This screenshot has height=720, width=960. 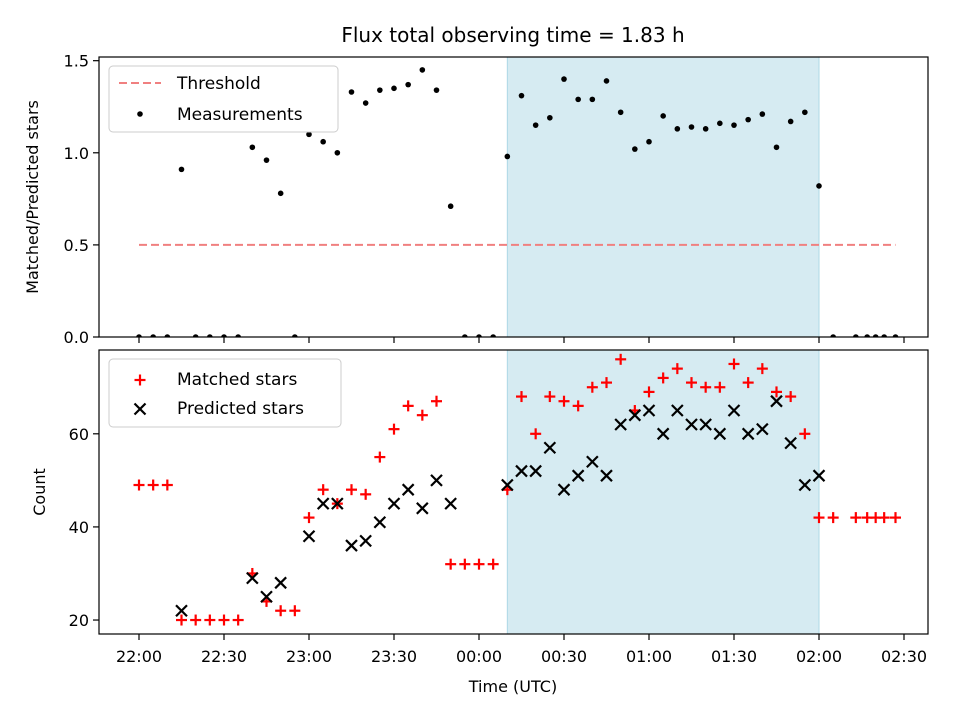 I want to click on bottom-panel-shade, so click(x=663, y=492).